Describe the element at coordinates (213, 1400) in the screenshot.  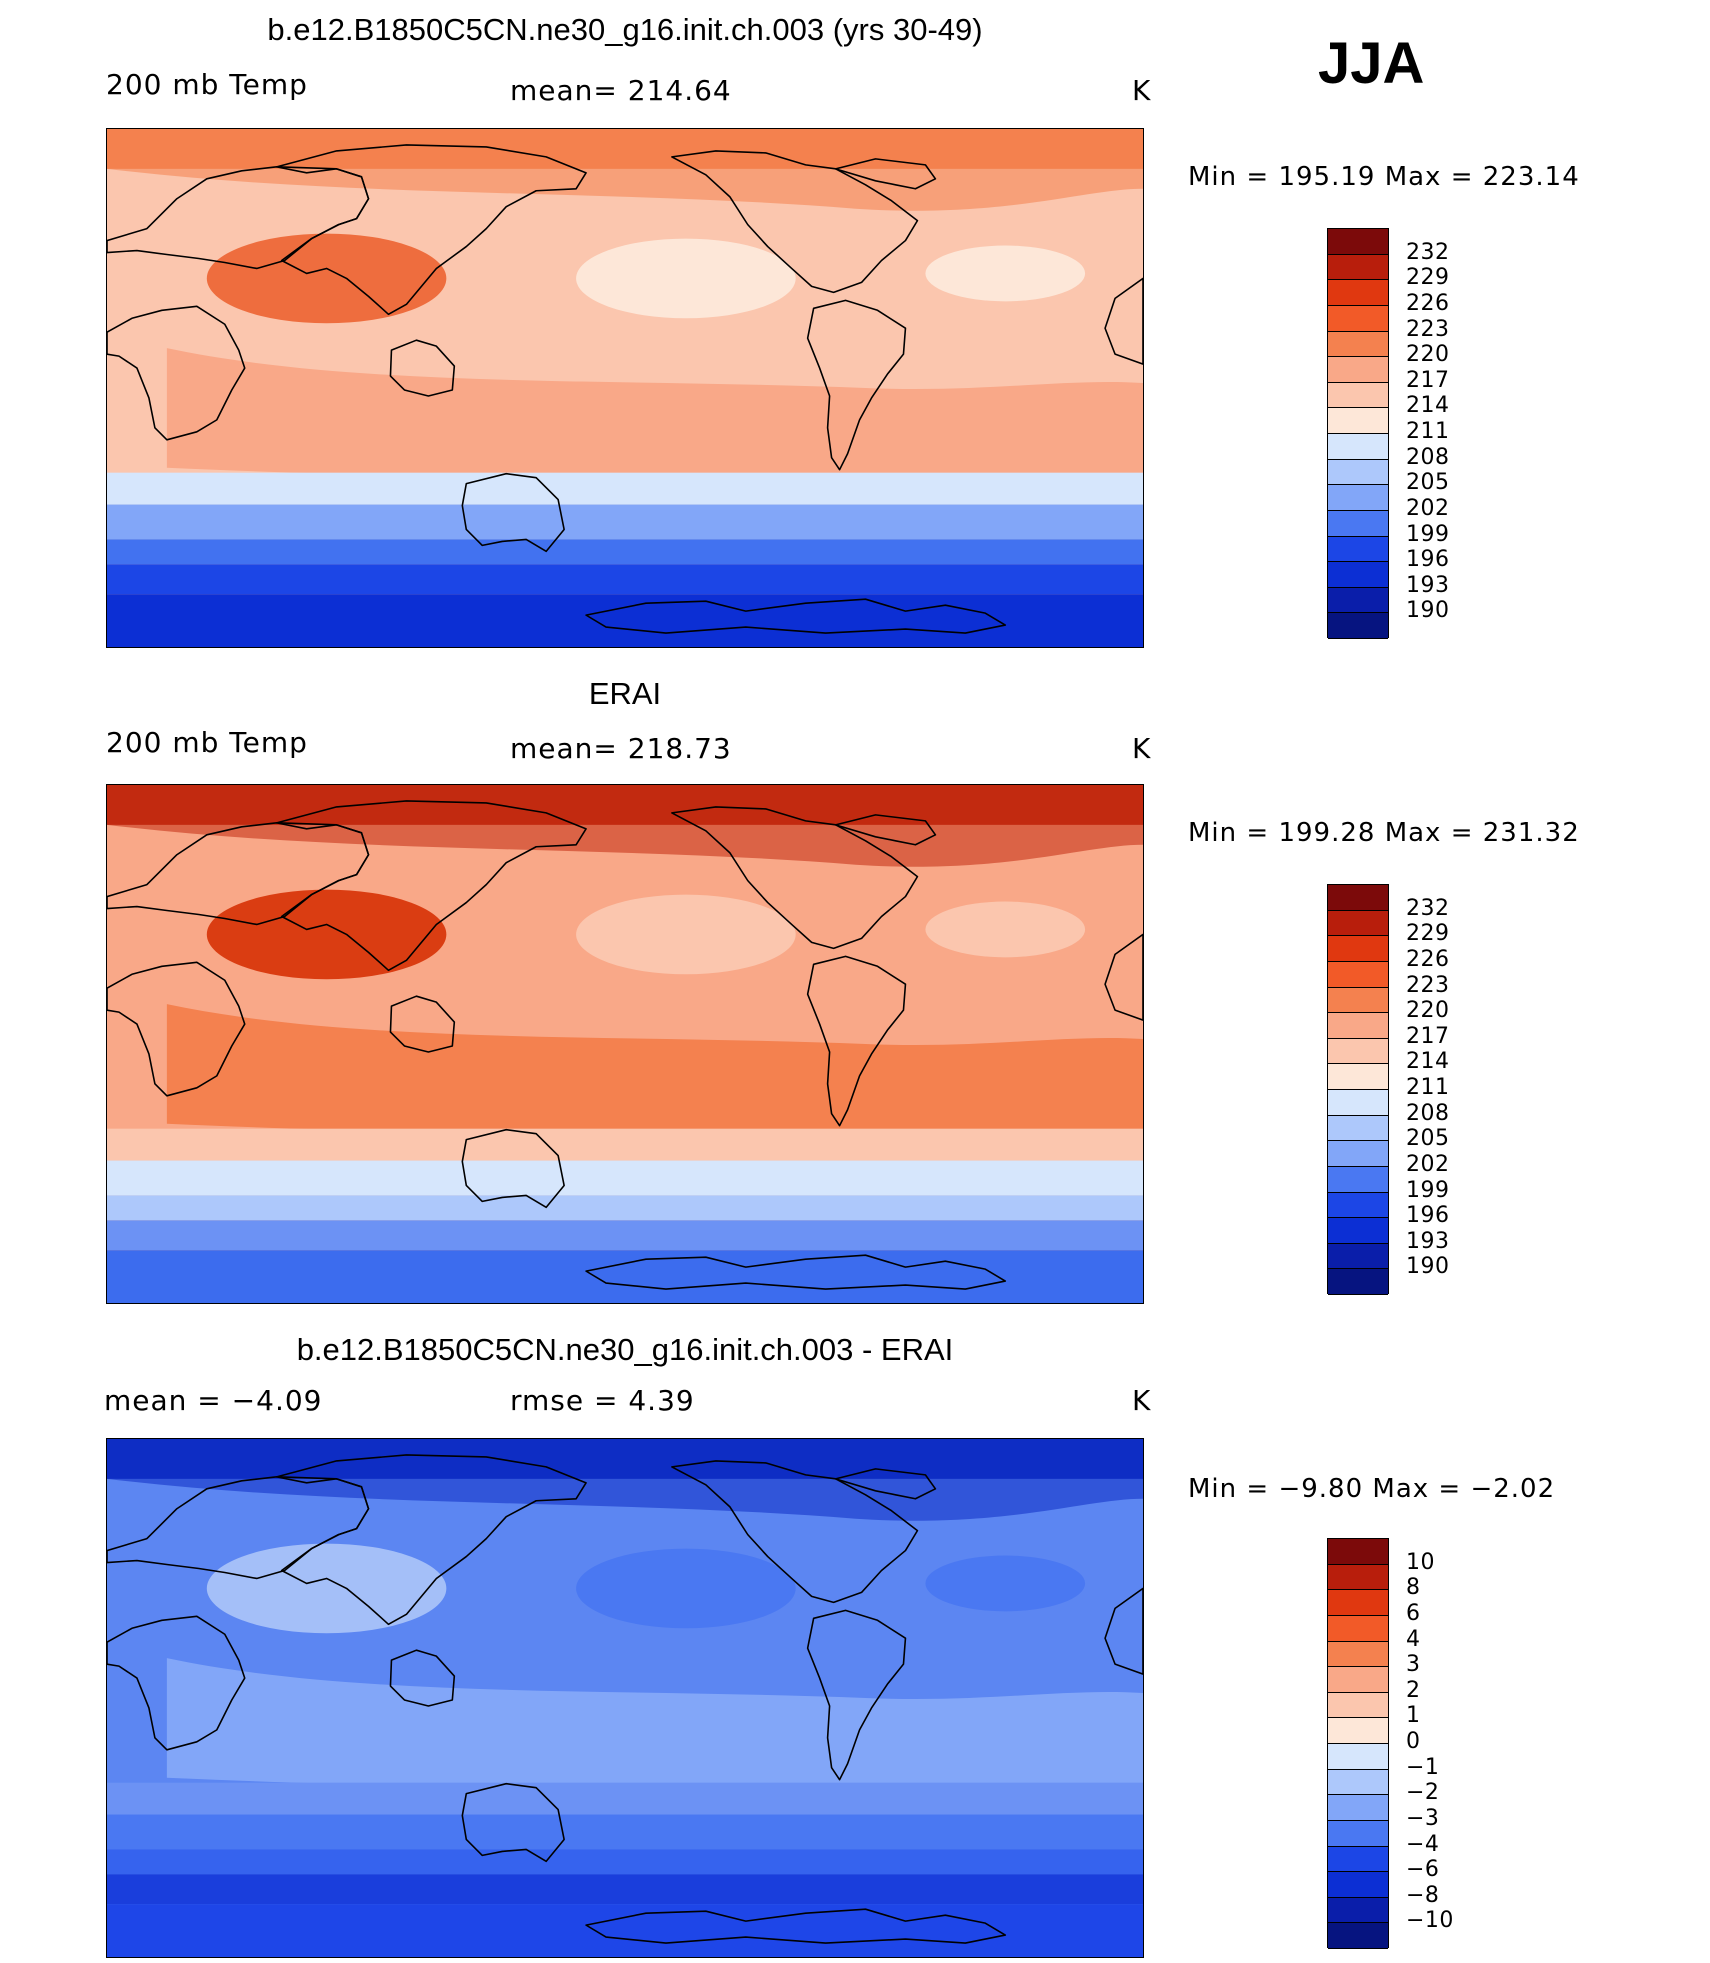
I see `panel3-mean-label: mean = −4.09` at that location.